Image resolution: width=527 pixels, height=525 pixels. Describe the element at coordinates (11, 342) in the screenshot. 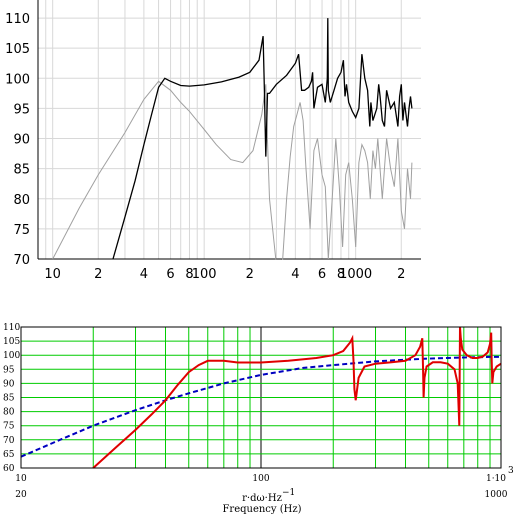

I see `lower-y-tick-label: 105` at that location.